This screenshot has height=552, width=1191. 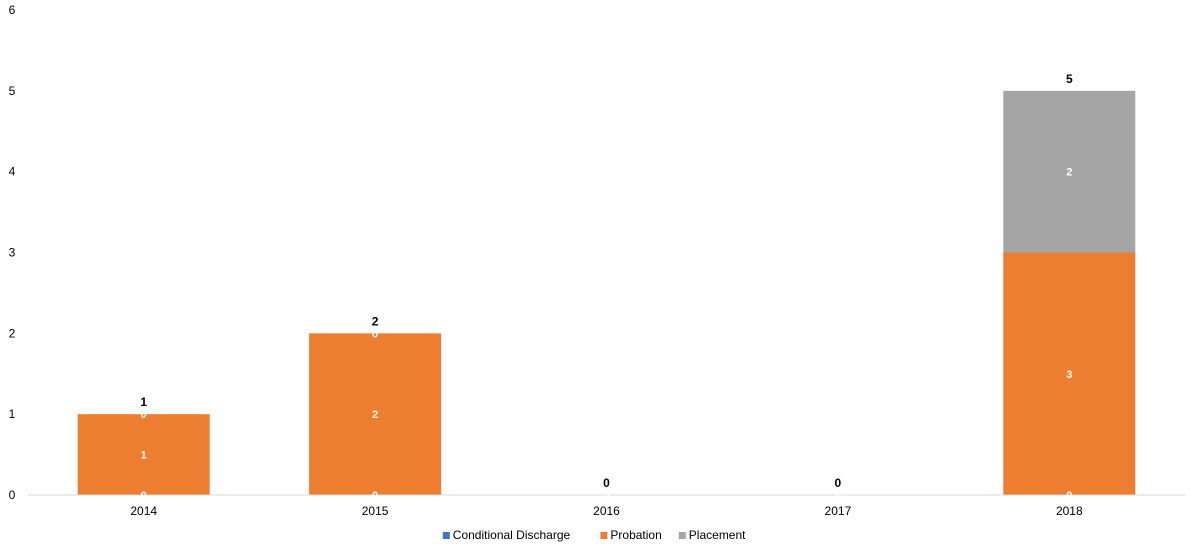 What do you see at coordinates (594, 535) in the screenshot?
I see `legend: Conditional Discharge Probation Placement` at bounding box center [594, 535].